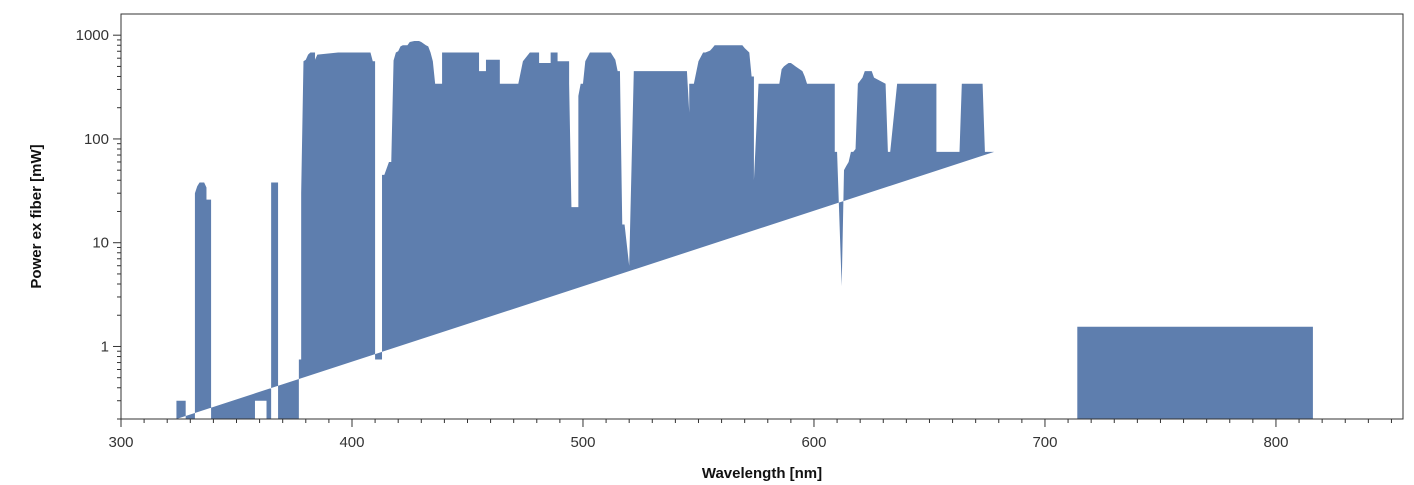  I want to click on x-axis-title: Wavelength [nm], so click(762, 473).